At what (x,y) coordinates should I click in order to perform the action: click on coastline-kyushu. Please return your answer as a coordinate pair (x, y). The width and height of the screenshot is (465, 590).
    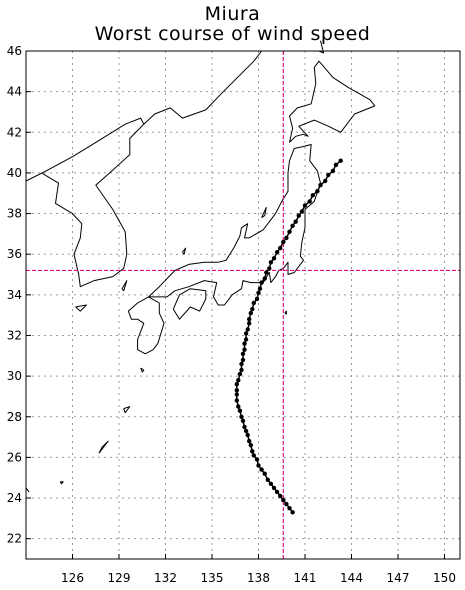
    Looking at the image, I should click on (146, 325).